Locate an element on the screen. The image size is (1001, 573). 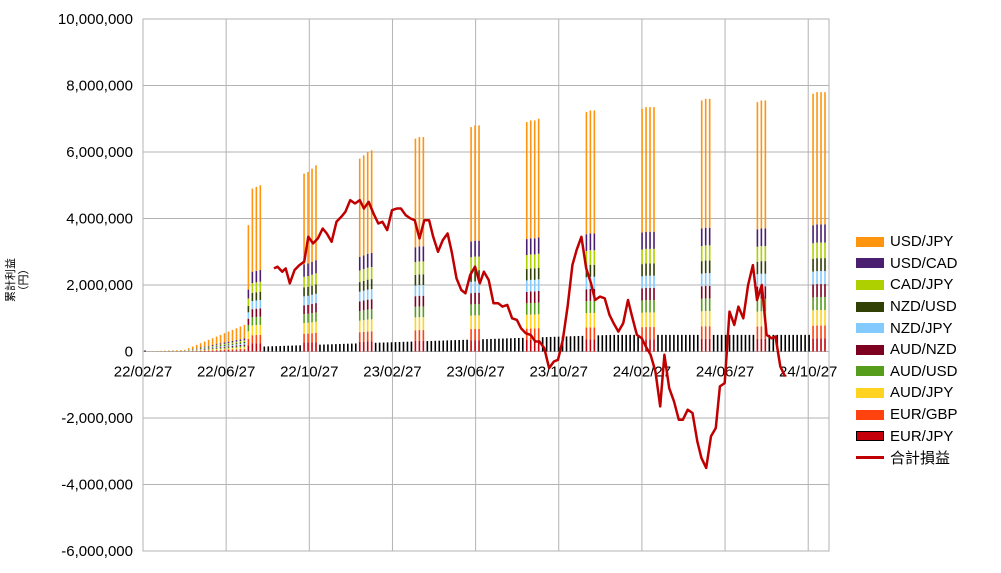
y-tick-label: -6,000,000 is located at coordinates (97, 551).